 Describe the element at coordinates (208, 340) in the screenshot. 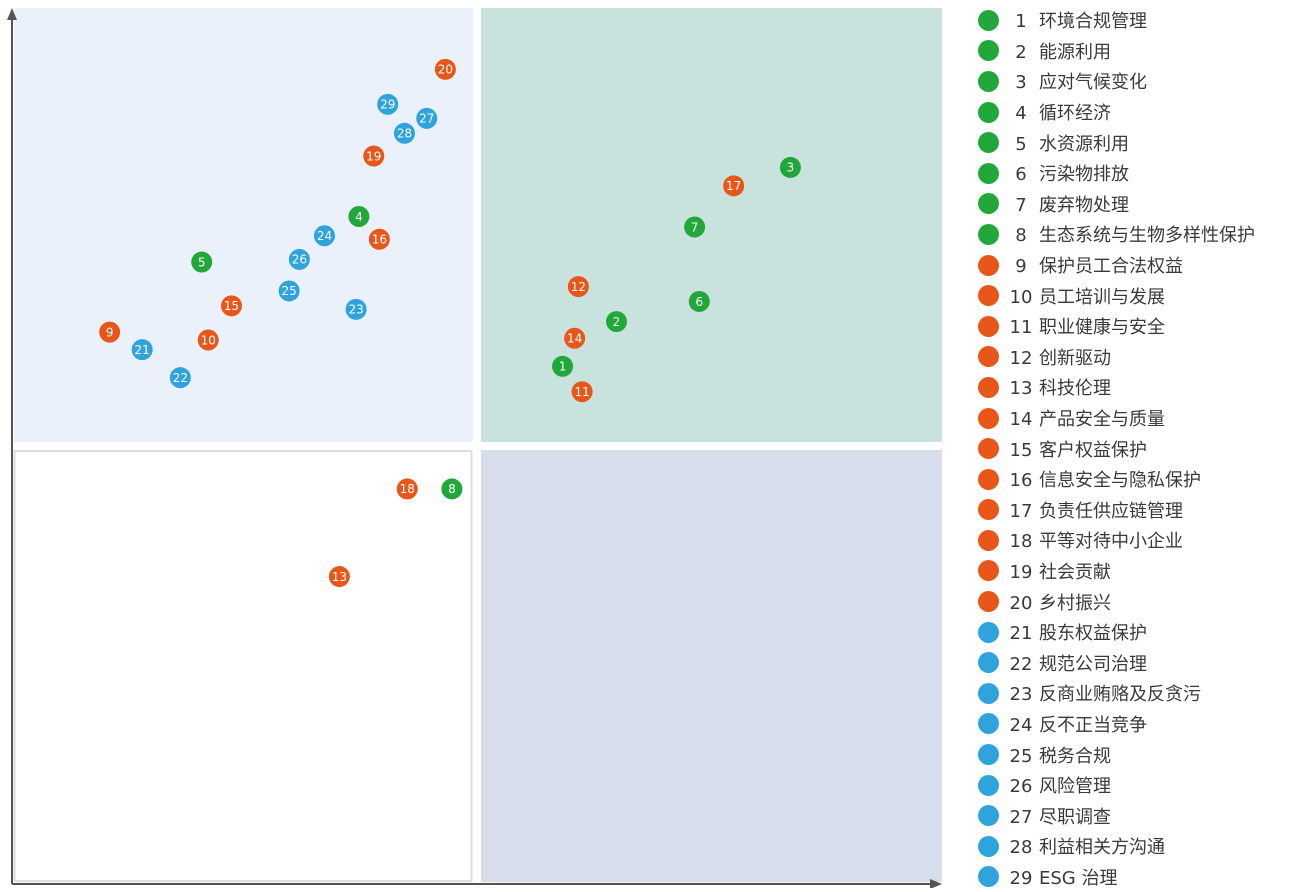

I see `data-point-10: 10` at that location.